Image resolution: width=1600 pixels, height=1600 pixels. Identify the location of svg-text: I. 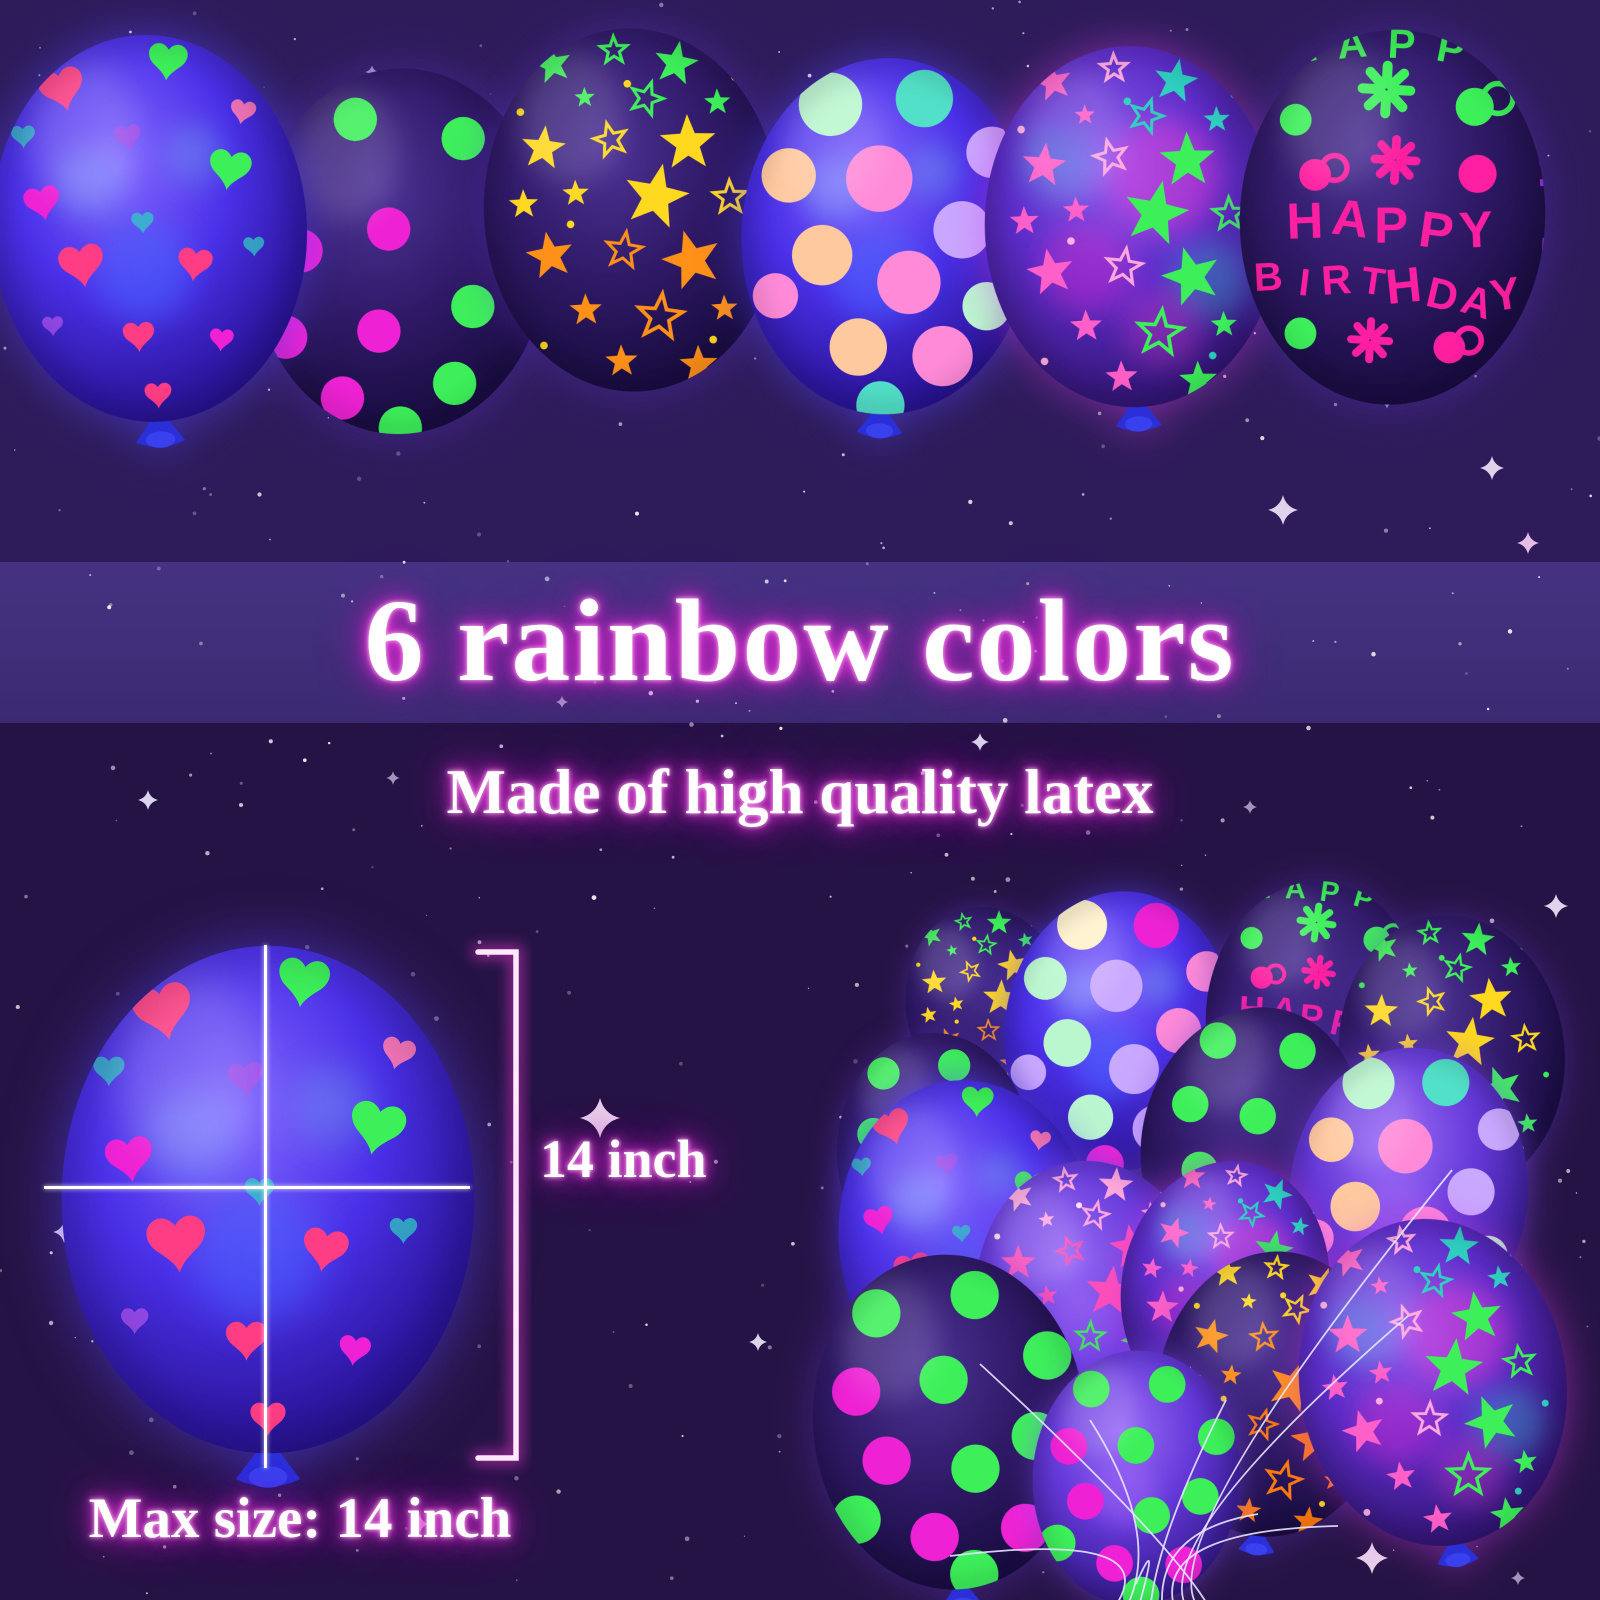
(1305, 283).